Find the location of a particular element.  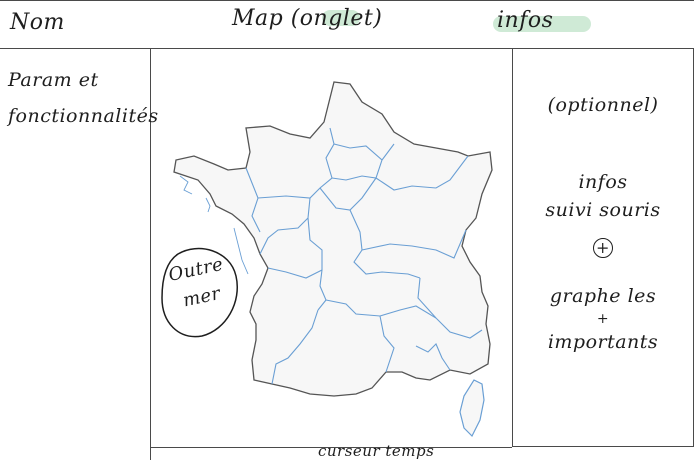

overseas-circle is located at coordinates (199, 292).